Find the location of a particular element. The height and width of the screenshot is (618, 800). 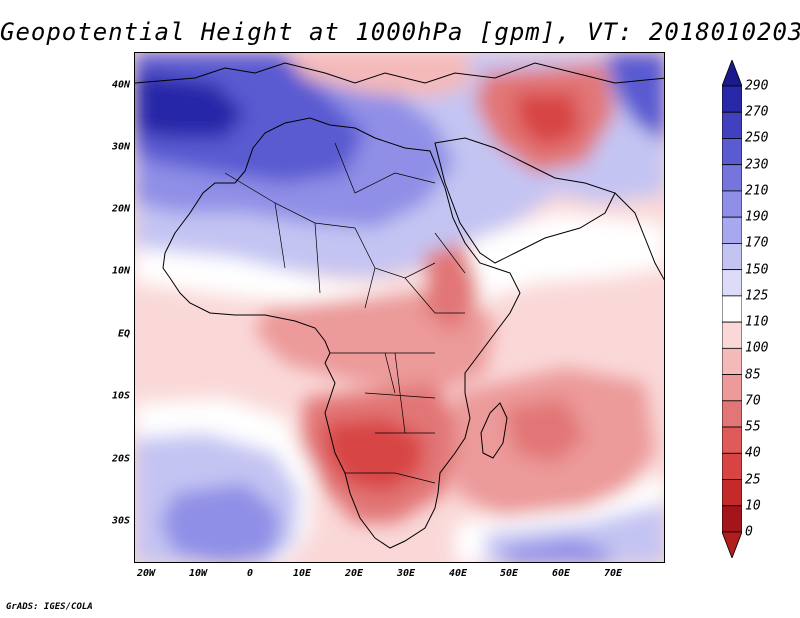

lat-label-40n: 40N is located at coordinates (120, 85).